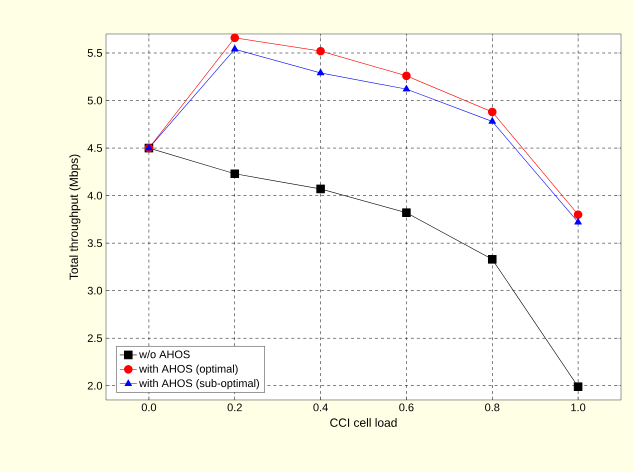 The height and width of the screenshot is (472, 633). I want to click on legend-label: w/o AHOS, so click(164, 354).